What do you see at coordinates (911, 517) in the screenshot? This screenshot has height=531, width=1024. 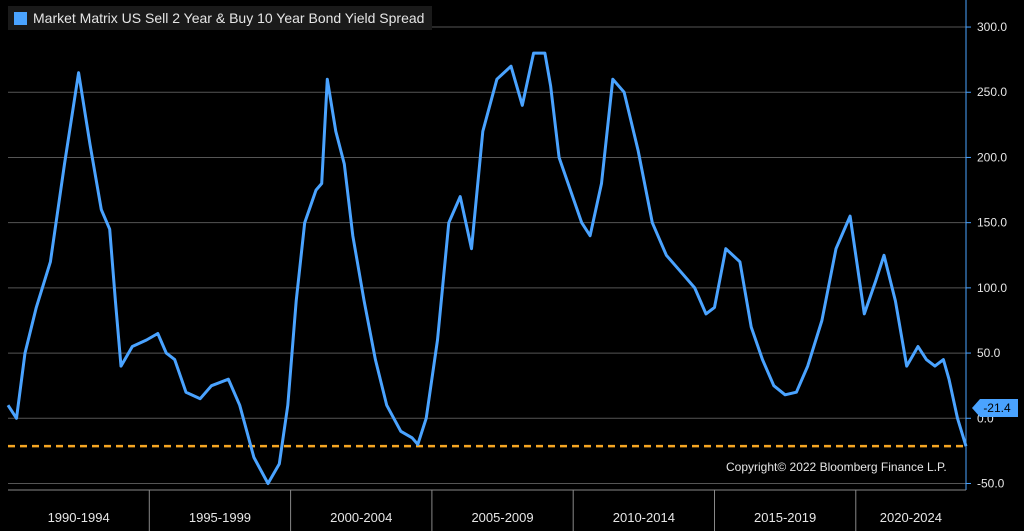 I see `x-tick-label: 2020-2024` at bounding box center [911, 517].